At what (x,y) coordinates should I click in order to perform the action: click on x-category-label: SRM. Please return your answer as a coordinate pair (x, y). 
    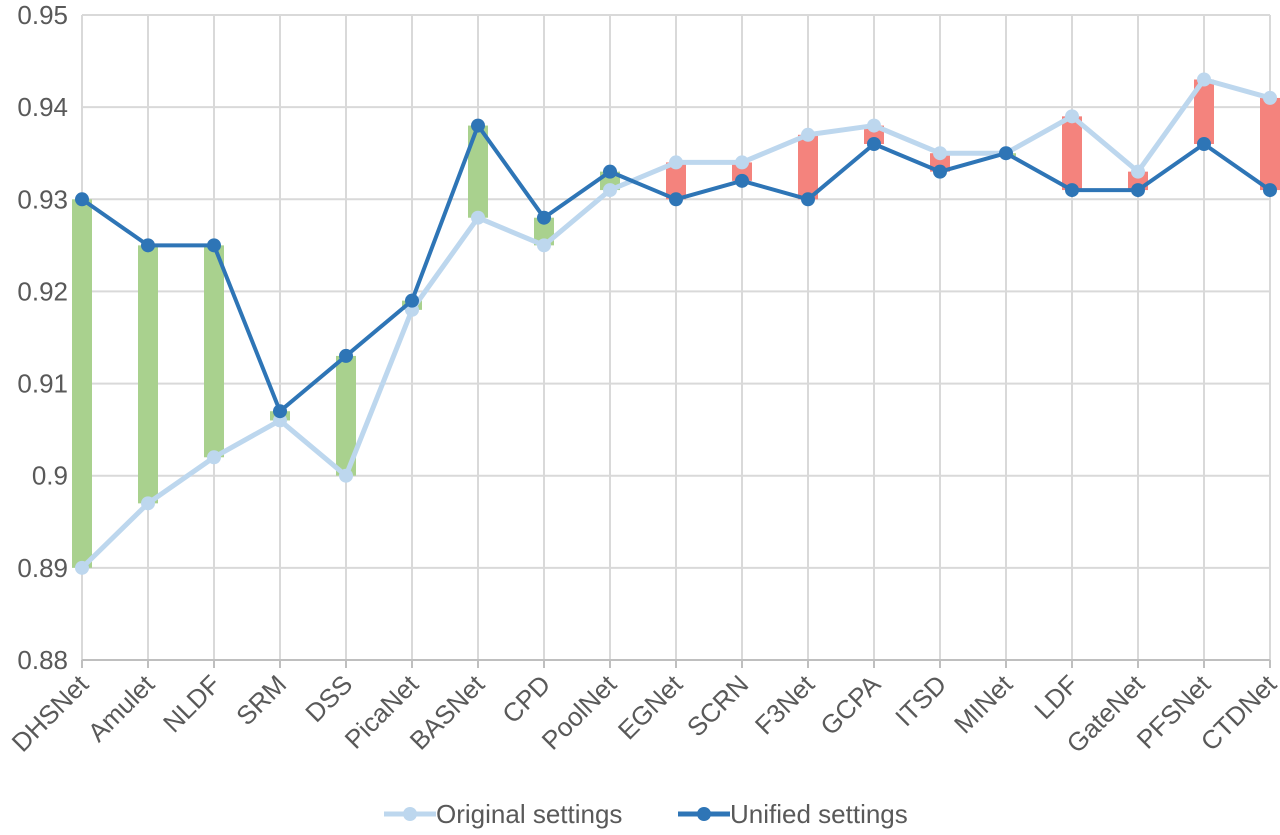
    Looking at the image, I should click on (261, 700).